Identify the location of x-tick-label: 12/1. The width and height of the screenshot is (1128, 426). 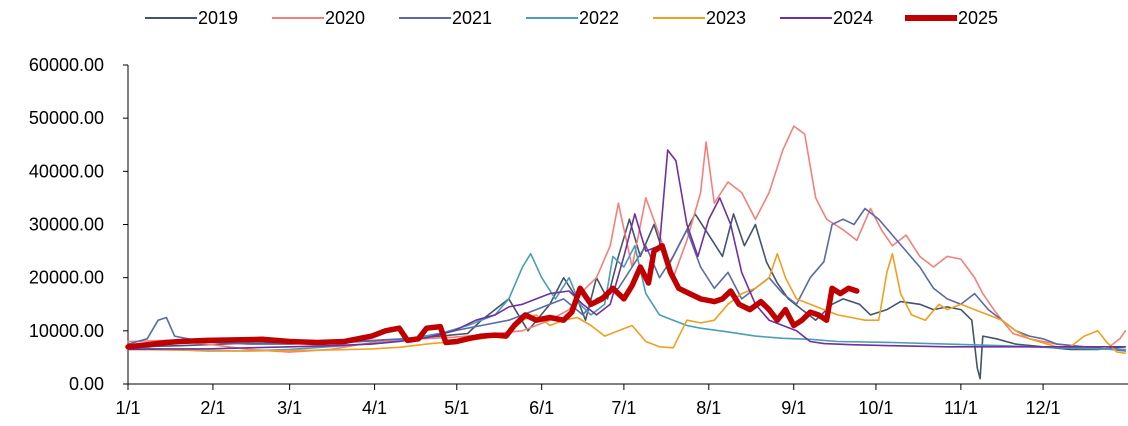
(1043, 408).